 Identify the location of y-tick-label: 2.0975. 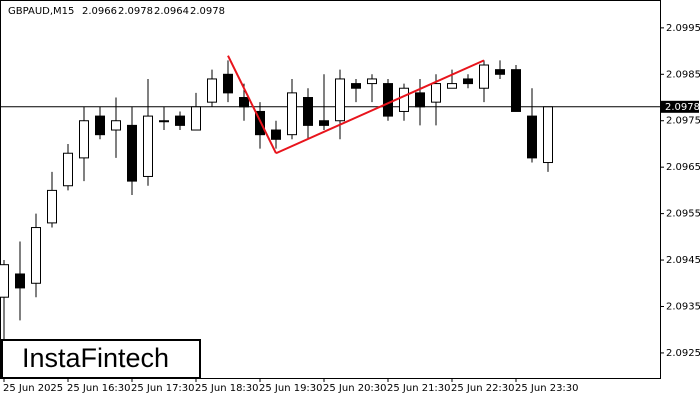
(683, 121).